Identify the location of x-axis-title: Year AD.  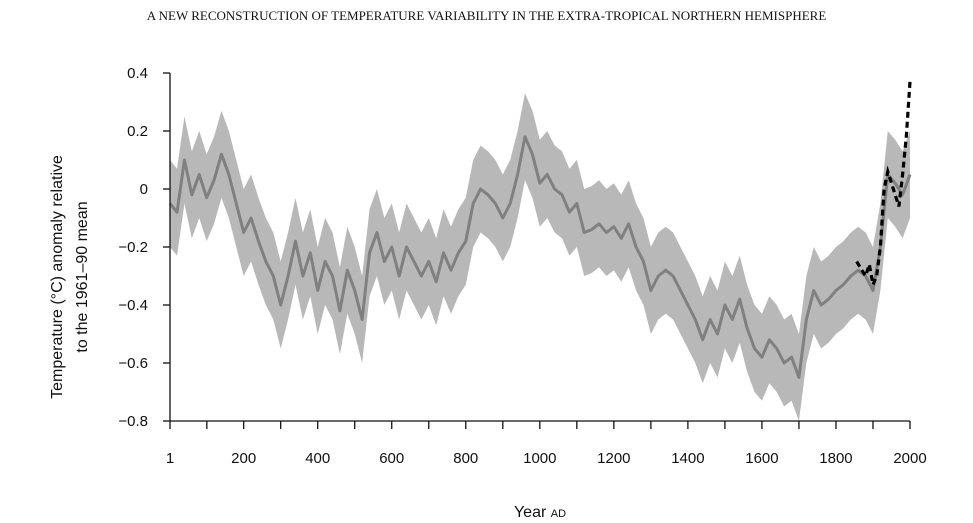
(540, 512).